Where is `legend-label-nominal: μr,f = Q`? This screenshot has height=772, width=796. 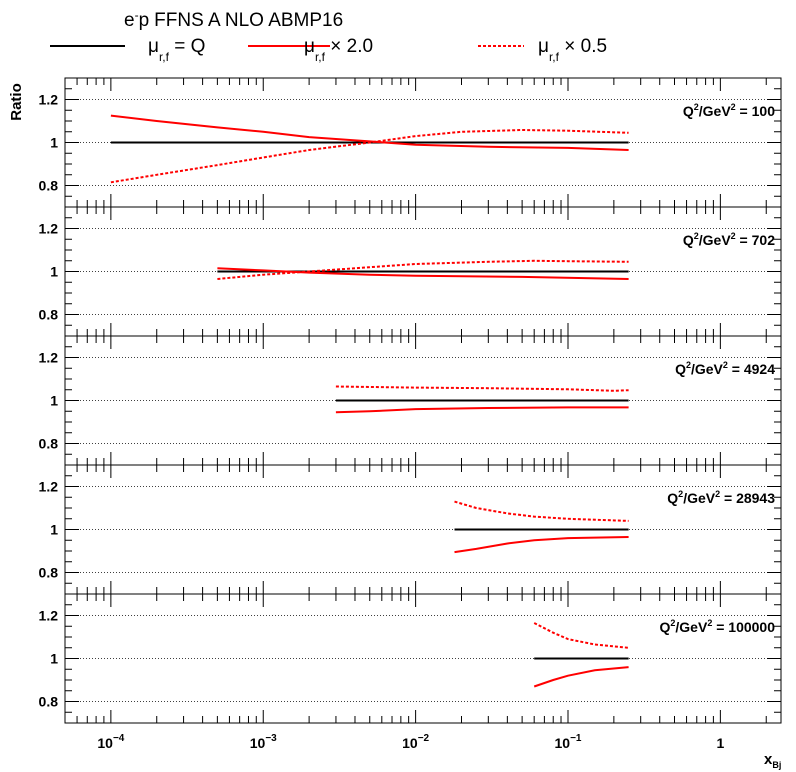 legend-label-nominal: μr,f = Q is located at coordinates (176, 50).